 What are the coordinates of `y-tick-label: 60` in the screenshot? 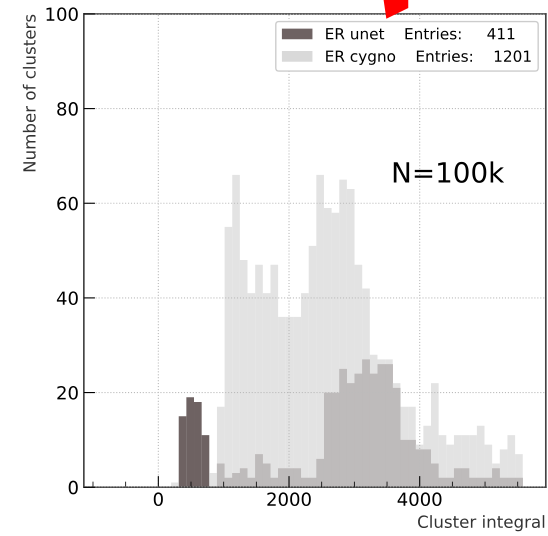 It's located at (67, 203).